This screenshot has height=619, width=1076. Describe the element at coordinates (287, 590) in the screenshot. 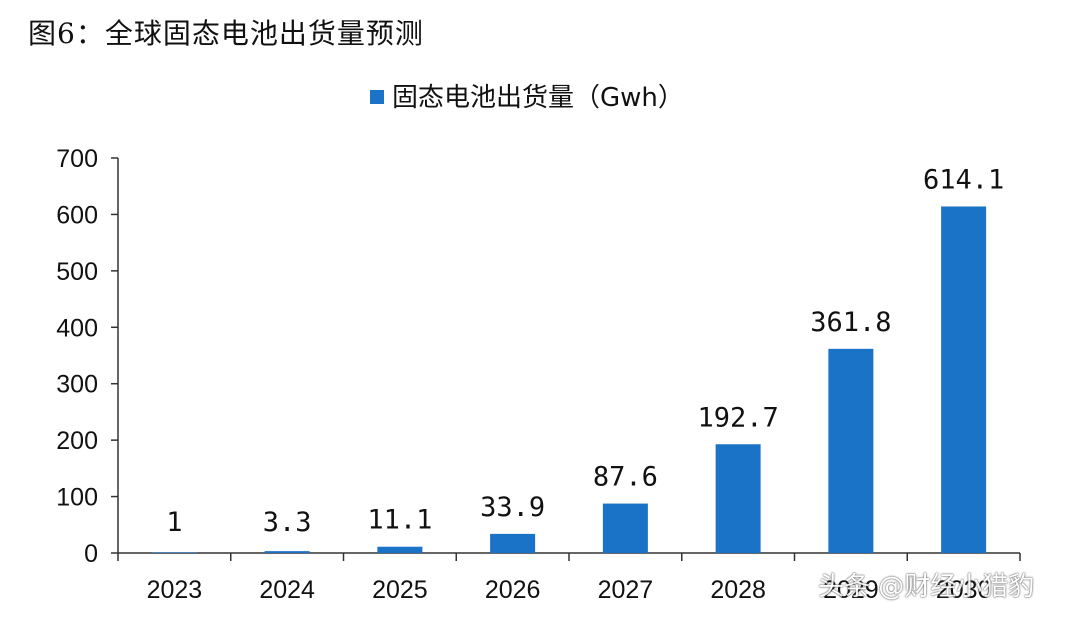

I see `x-tick-label: 2024` at that location.